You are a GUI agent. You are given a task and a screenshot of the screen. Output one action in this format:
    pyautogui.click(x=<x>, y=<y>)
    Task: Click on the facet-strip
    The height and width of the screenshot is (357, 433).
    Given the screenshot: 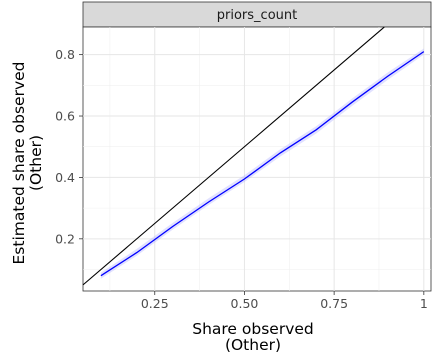 What is the action you would take?
    pyautogui.click(x=257, y=14)
    